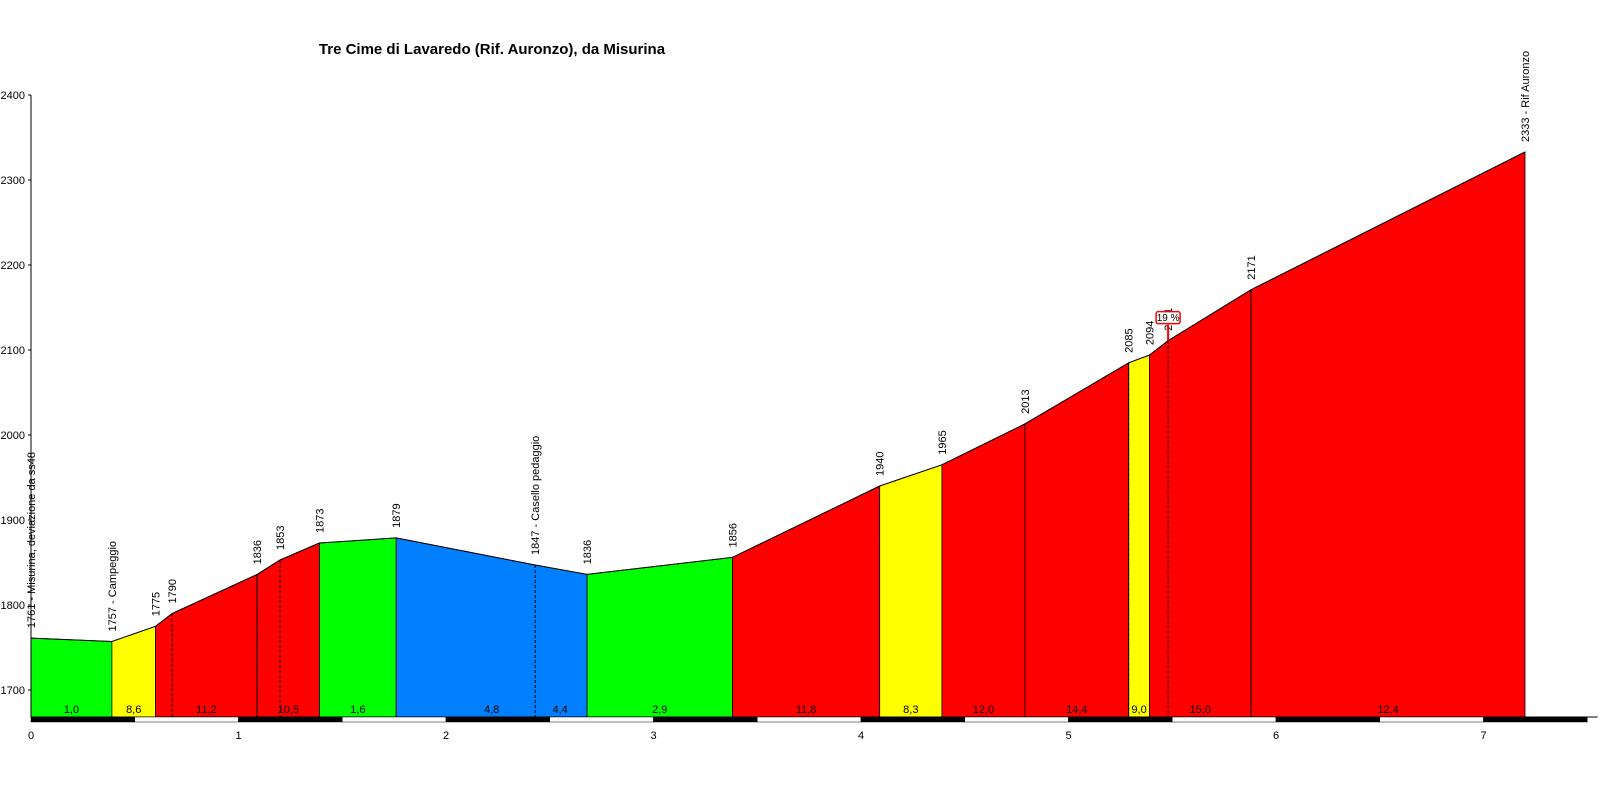 The image size is (1600, 800). Describe the element at coordinates (288, 710) in the screenshot. I see `gradient-label-4: 10,5` at that location.